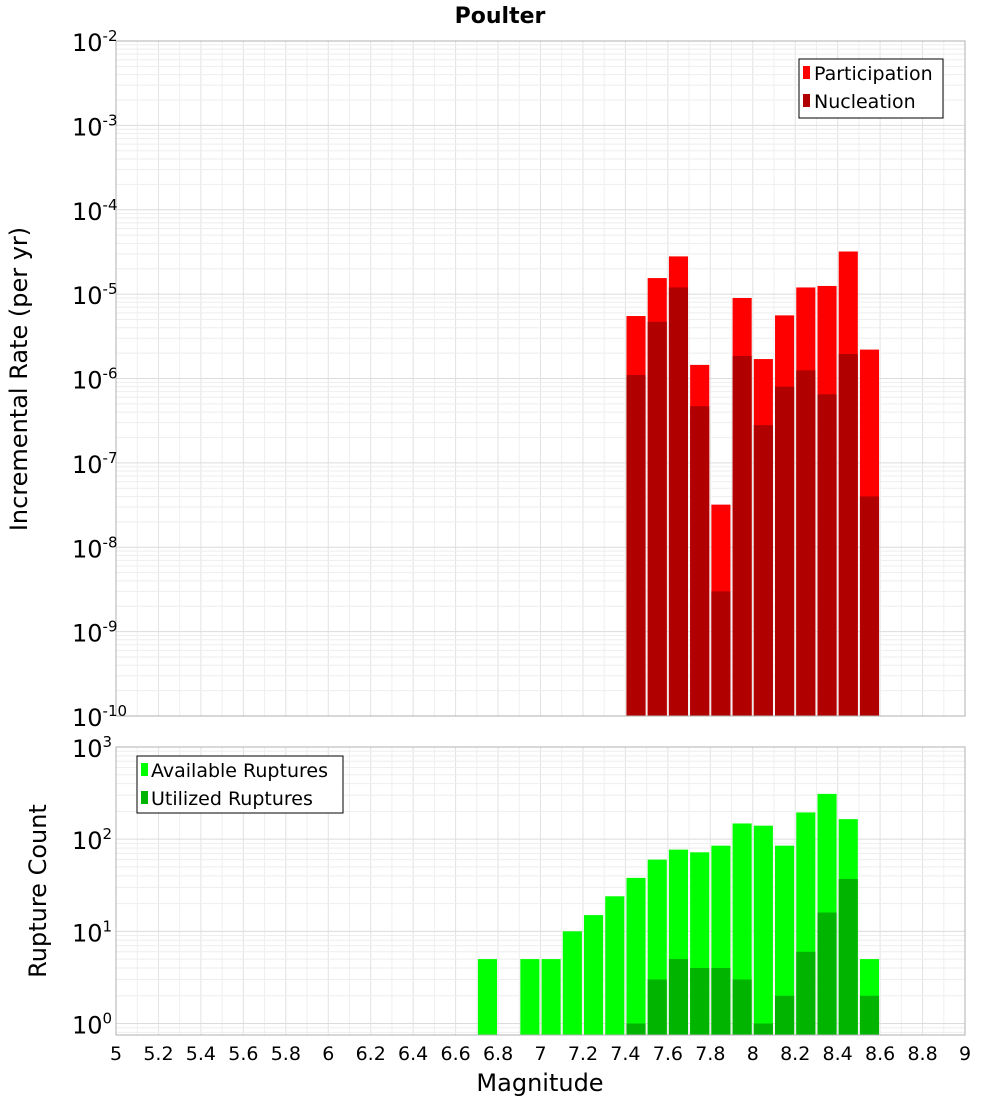 The width and height of the screenshot is (1000, 1100). Describe the element at coordinates (99, 717) in the screenshot. I see `top-y-tick-label: 10⁻¹⁰` at that location.